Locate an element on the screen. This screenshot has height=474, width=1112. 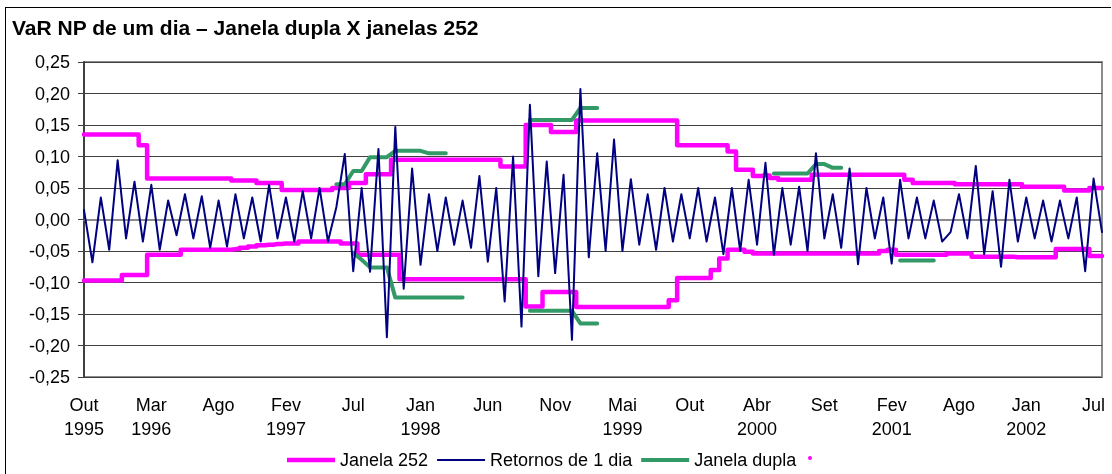
x-tick-label: Jun is located at coordinates (488, 405).